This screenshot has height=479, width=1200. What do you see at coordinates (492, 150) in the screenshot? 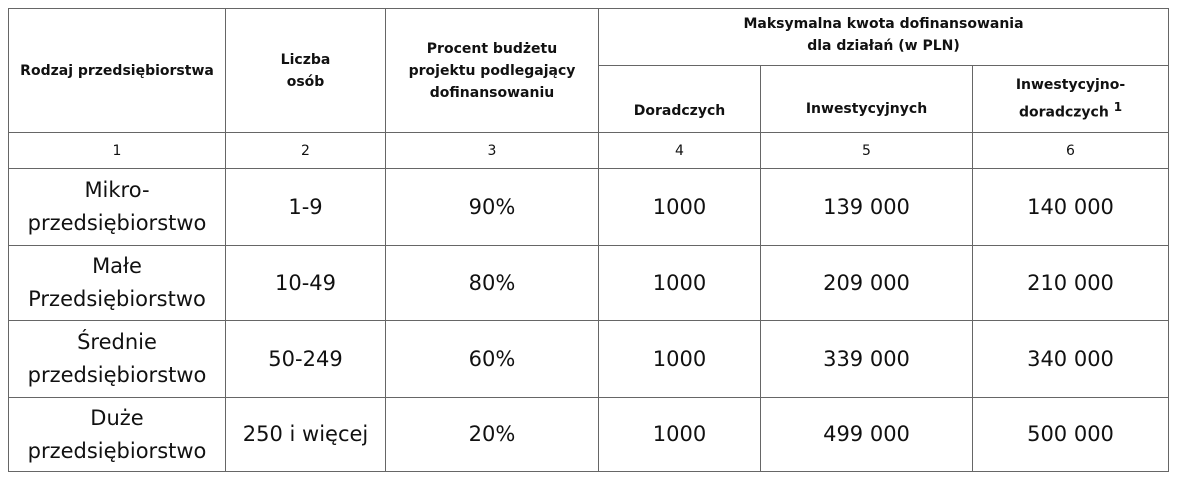
I see `column-number: 3` at bounding box center [492, 150].